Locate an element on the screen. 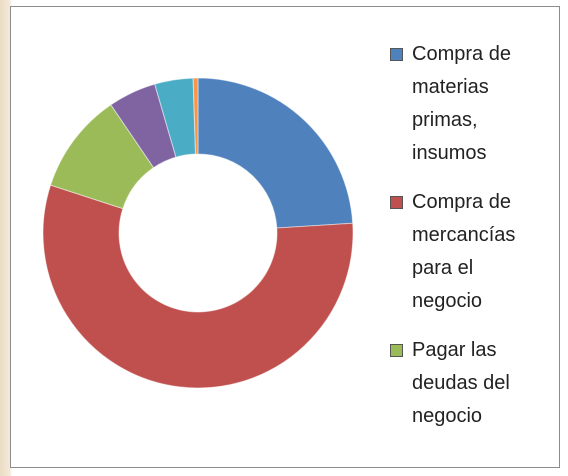 The width and height of the screenshot is (568, 476). legend-item: Compra de materias primas, insumos is located at coordinates (460, 104).